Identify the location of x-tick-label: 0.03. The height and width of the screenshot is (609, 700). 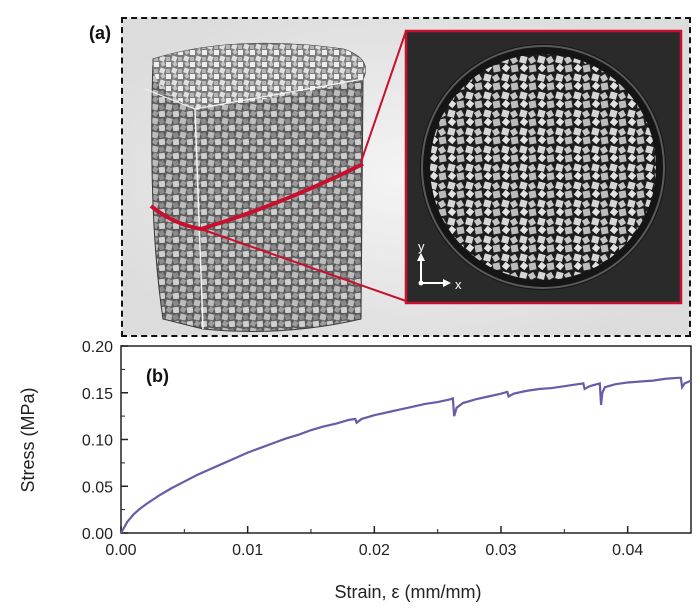
(500, 550).